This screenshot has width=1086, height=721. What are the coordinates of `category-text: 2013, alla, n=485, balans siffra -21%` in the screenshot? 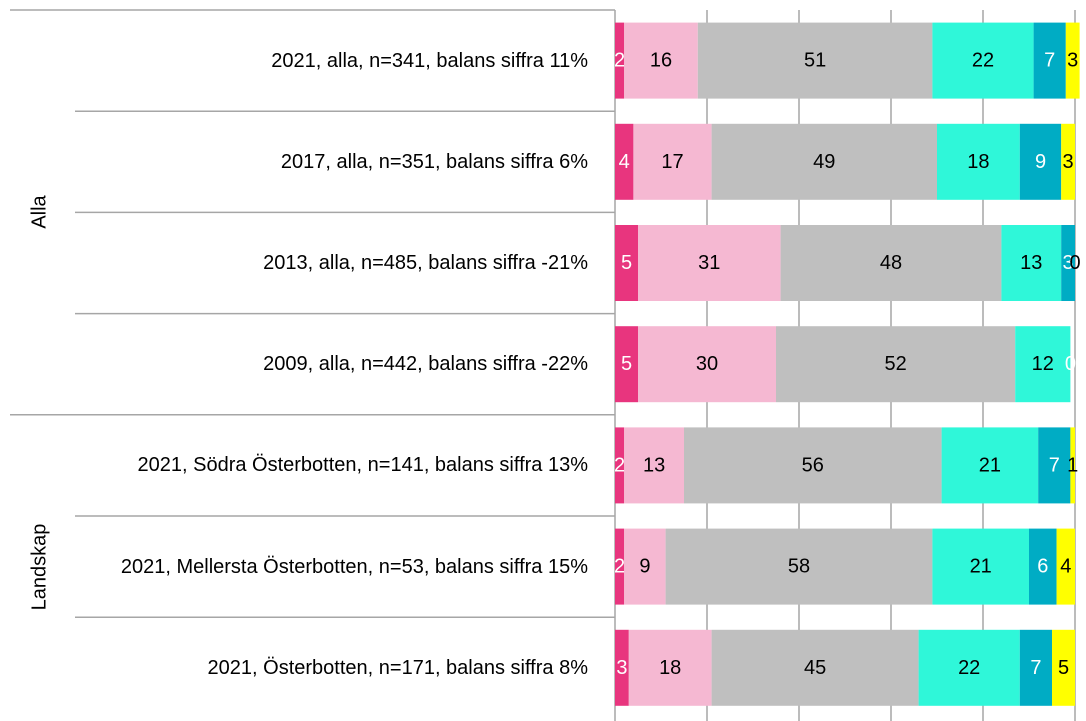 It's located at (425, 263).